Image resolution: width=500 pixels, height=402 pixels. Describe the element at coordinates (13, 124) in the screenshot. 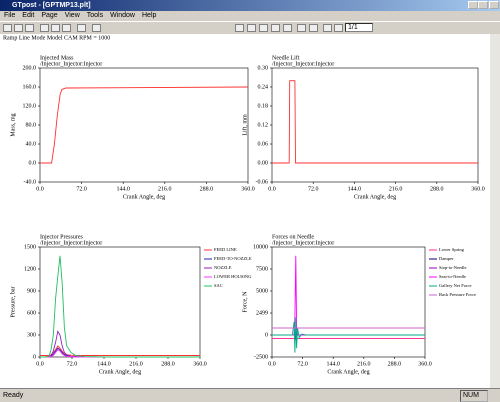

I see `y-axis-label: Mass, mg` at that location.